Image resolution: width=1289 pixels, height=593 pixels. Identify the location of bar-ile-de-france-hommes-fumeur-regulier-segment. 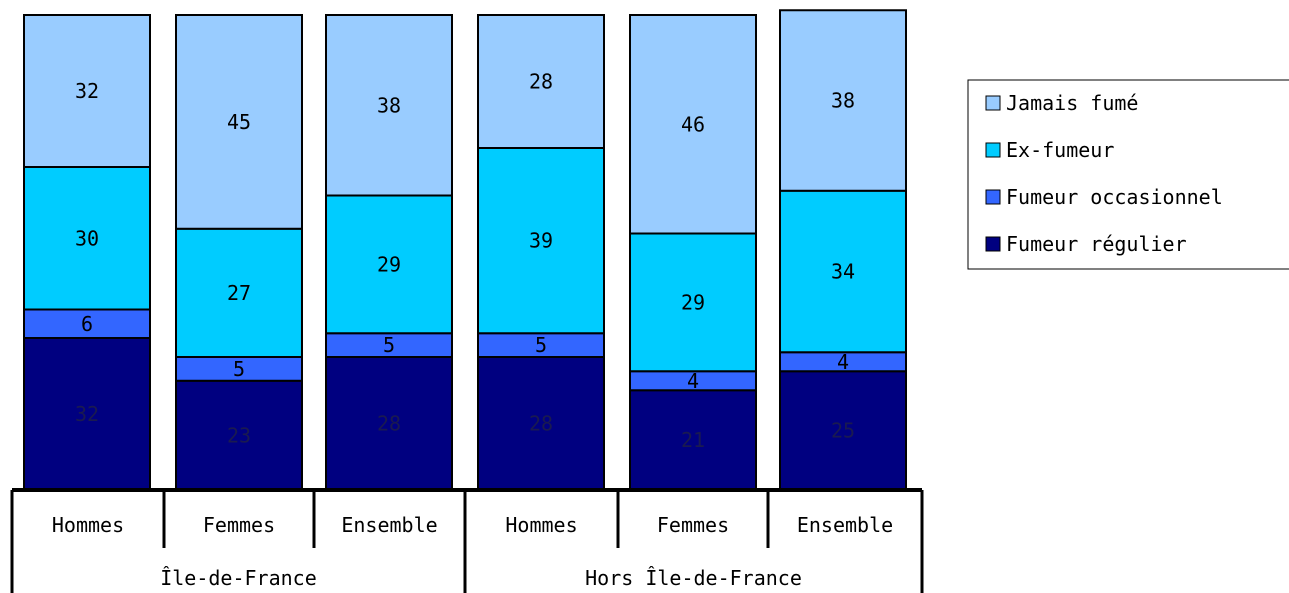
(87, 414).